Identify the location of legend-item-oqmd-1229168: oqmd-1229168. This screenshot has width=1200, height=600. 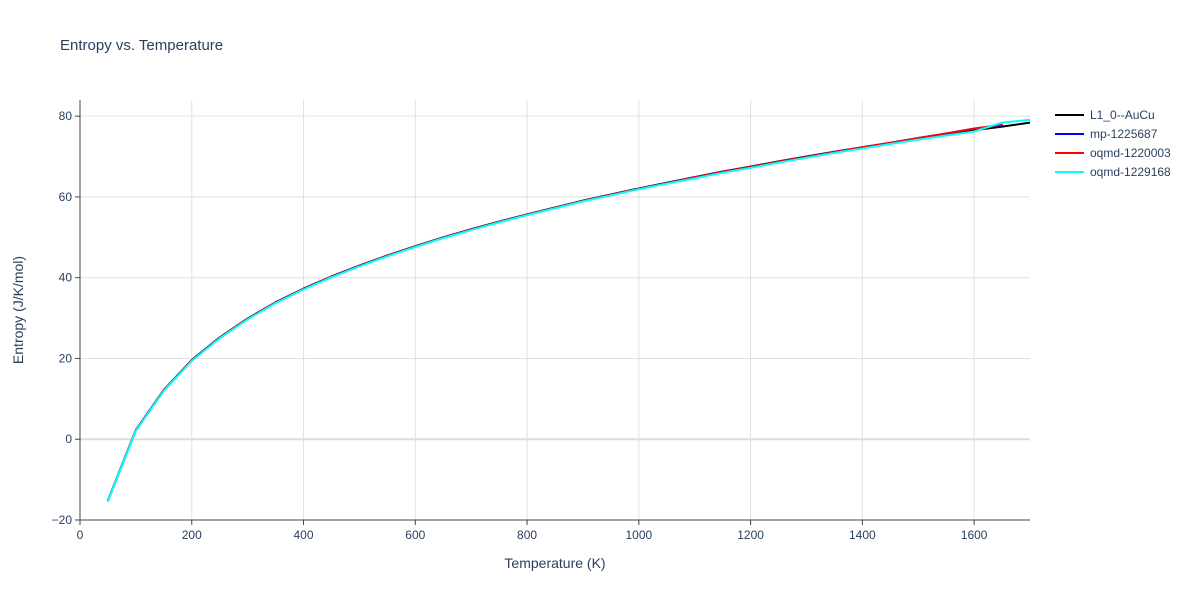
(1113, 172).